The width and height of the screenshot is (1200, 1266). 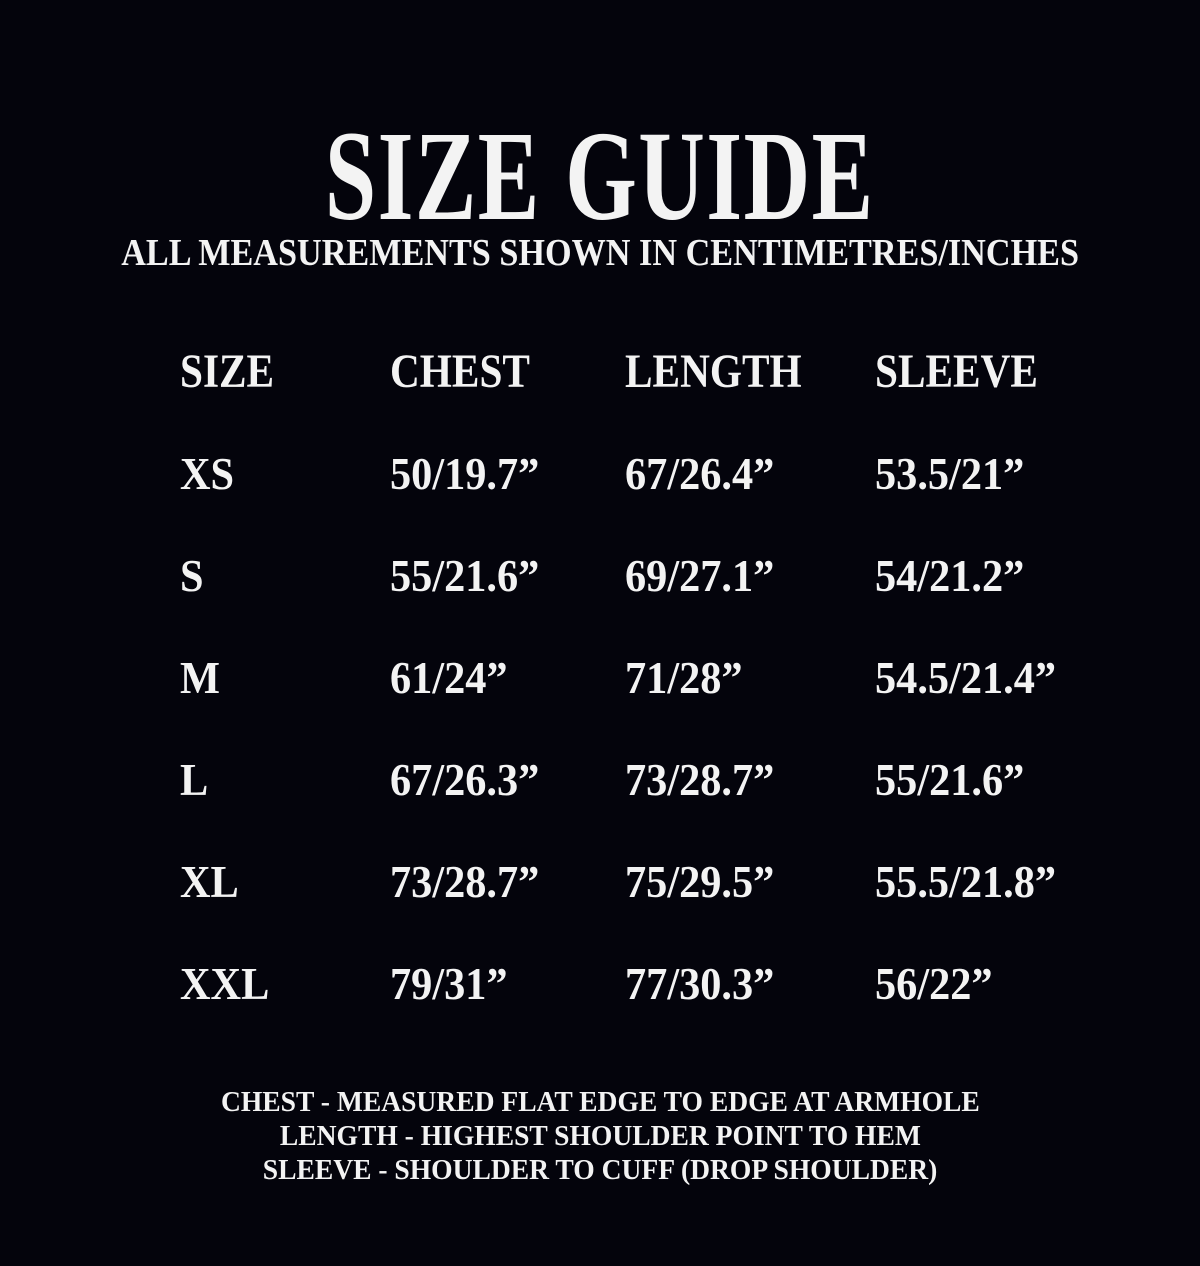 What do you see at coordinates (684, 677) in the screenshot?
I see `length-value: 71/28”` at bounding box center [684, 677].